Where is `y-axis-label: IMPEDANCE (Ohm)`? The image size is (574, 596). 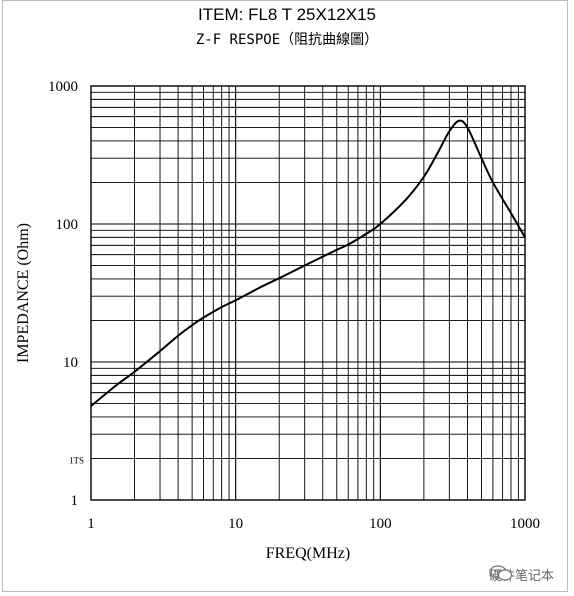
y-axis-label: IMPEDANCE (Ohm) is located at coordinates (23, 293).